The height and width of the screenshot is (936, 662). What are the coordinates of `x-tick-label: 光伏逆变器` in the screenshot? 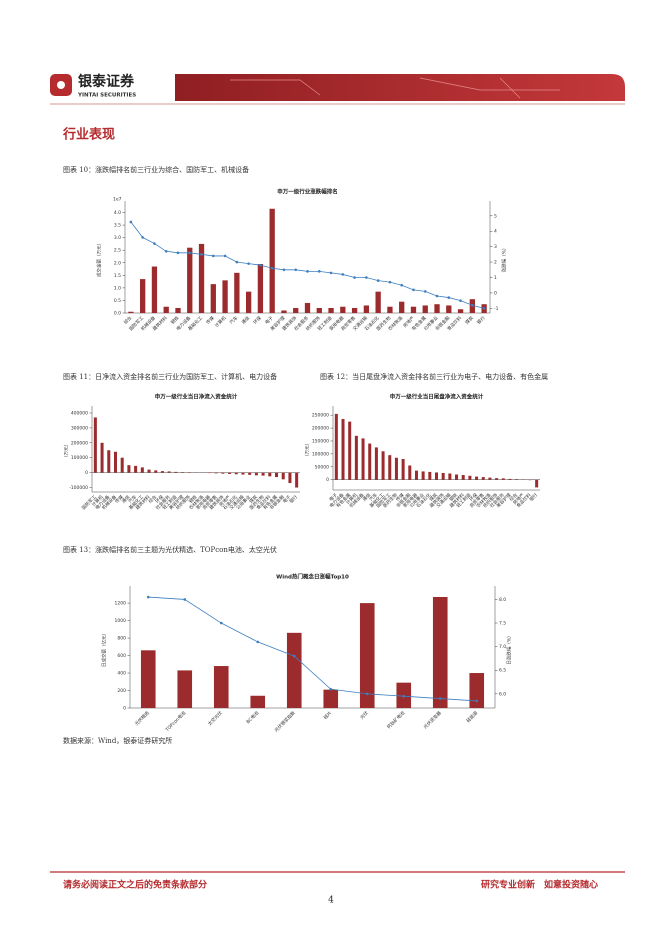 It's located at (432, 719).